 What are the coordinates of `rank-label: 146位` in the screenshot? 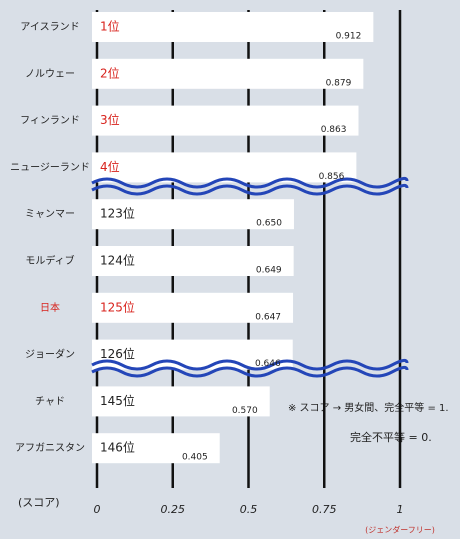 It's located at (117, 447).